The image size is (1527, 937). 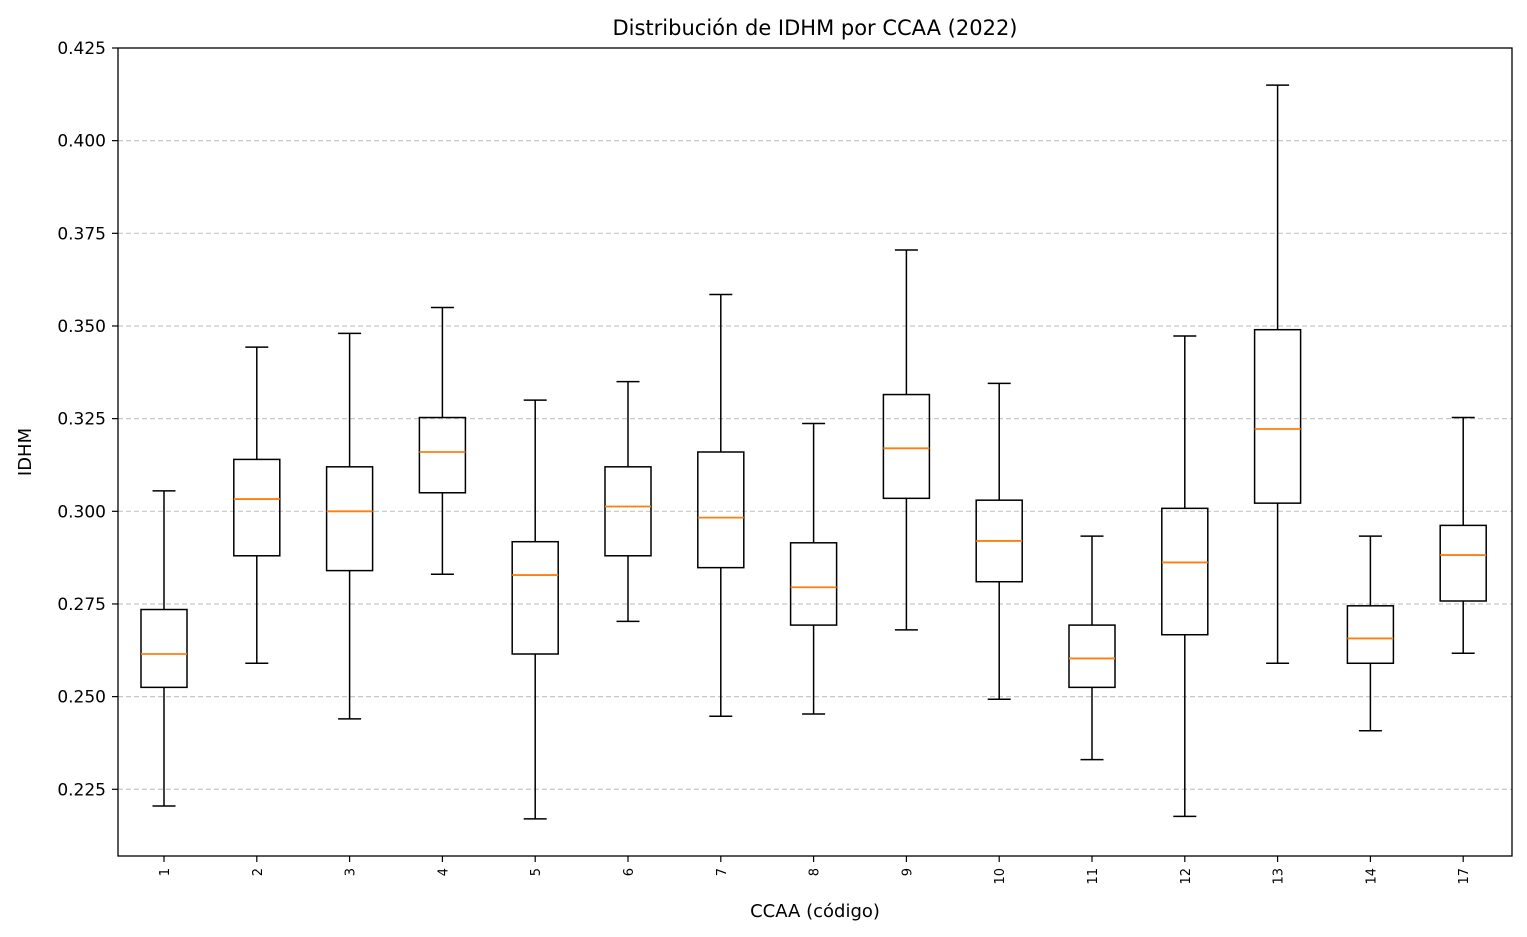 What do you see at coordinates (81, 234) in the screenshot?
I see `y-tick-label: 0.375` at bounding box center [81, 234].